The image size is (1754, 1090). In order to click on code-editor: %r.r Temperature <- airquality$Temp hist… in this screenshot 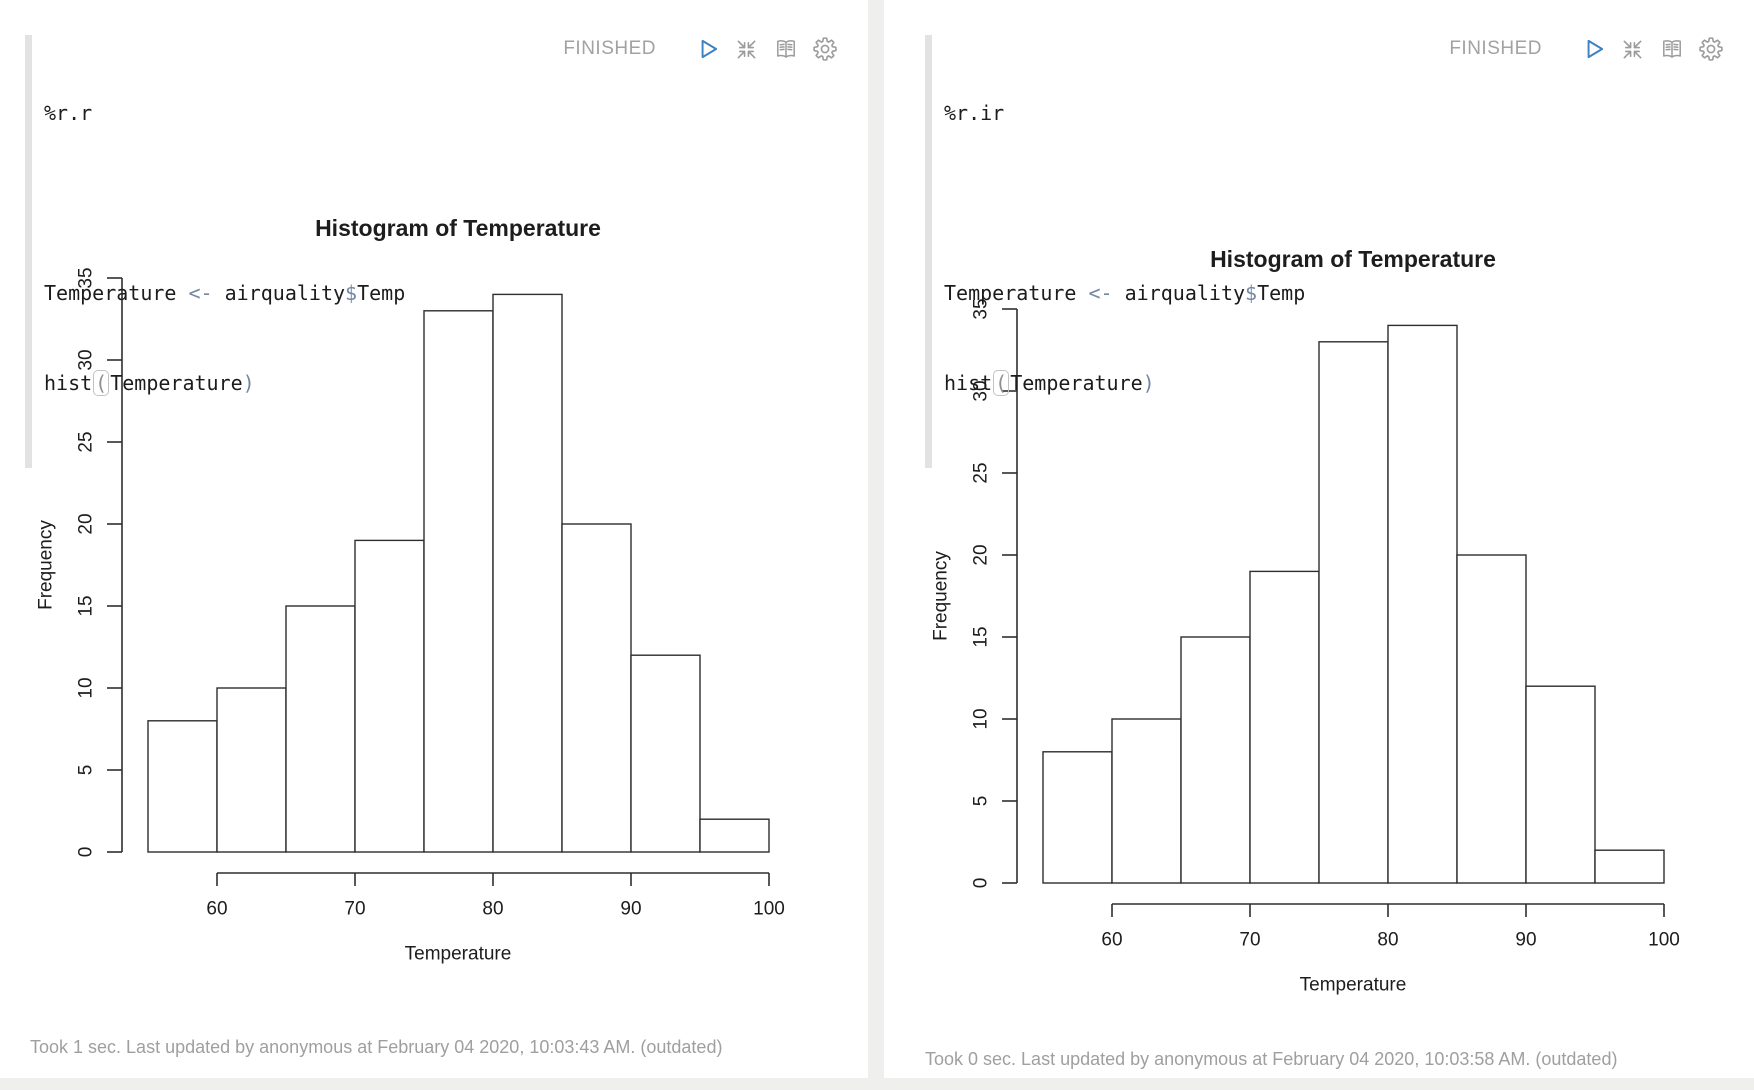, I will do `click(215, 251)`.